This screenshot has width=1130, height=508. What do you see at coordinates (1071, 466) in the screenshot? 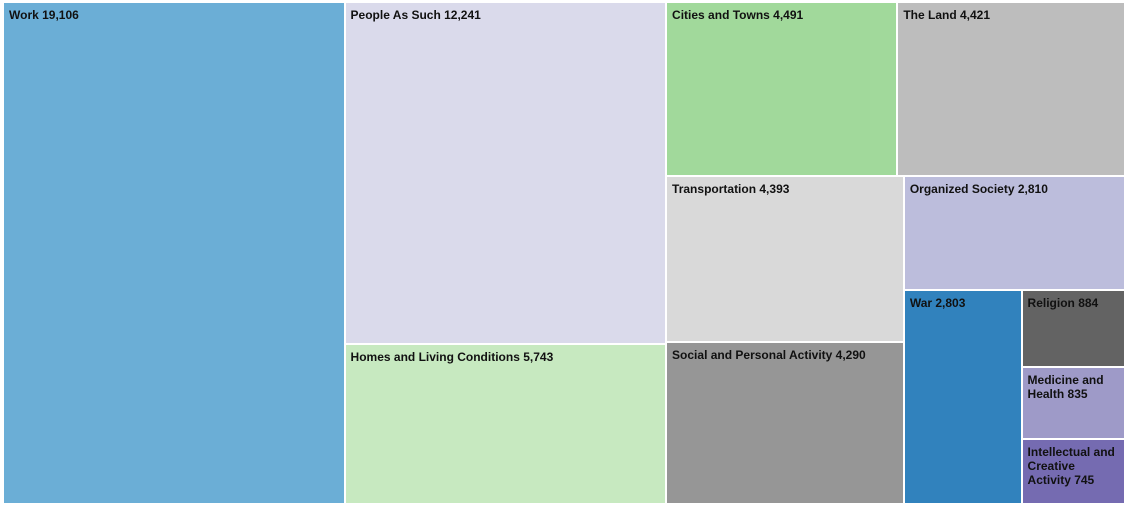
I see `tile-label-intellectual-and-creative-activity: Intellectual and Creative Activity 745` at bounding box center [1071, 466].